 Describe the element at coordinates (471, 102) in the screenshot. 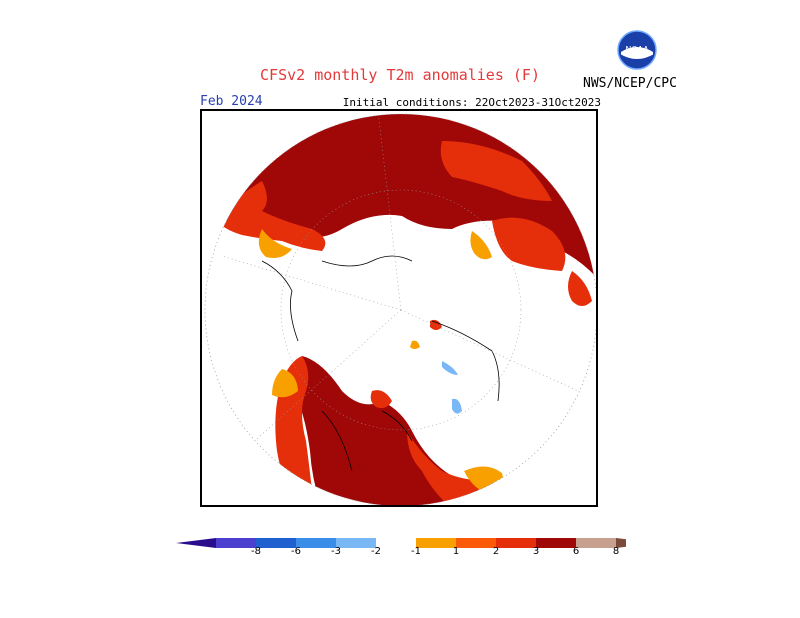

I see `initial-conditions: Initial conditions: 22Oct2023-31Oct2023` at that location.